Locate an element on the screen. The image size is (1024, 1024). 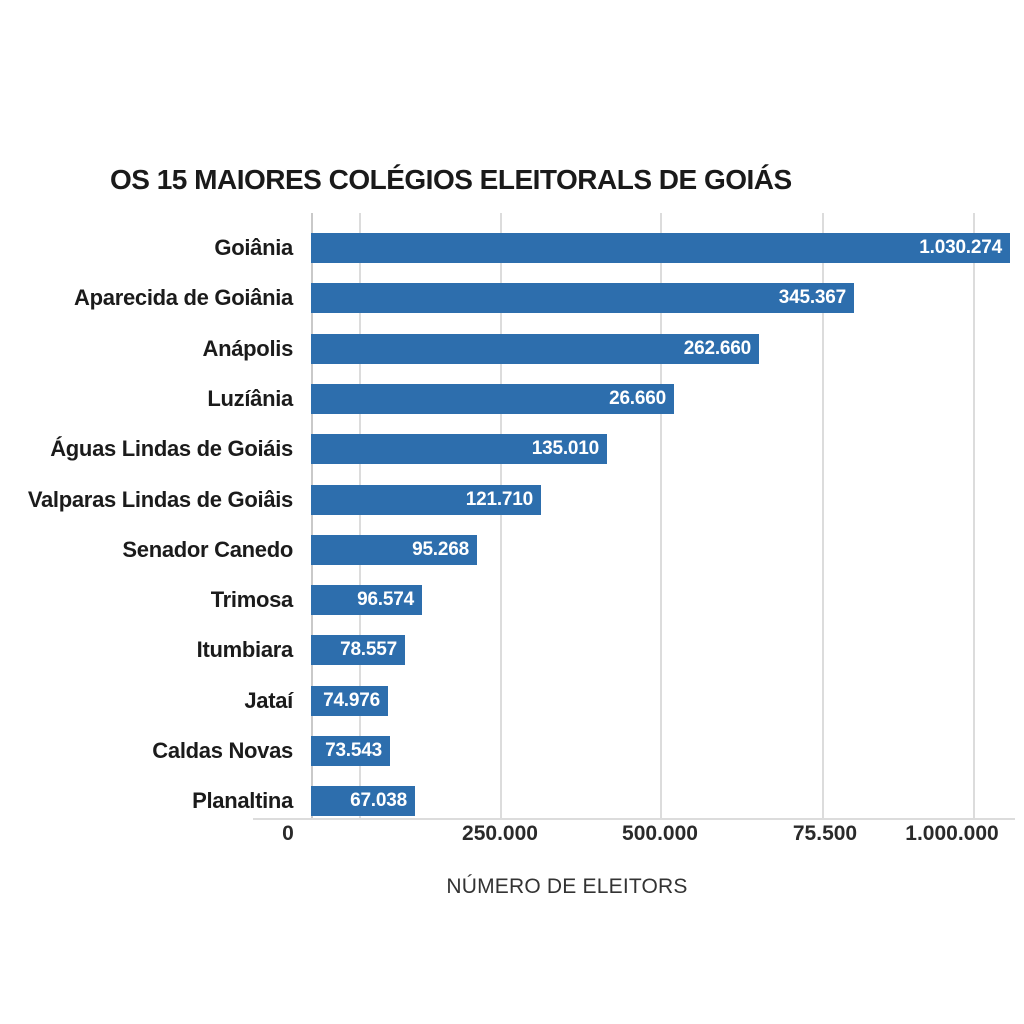
bar-row: Aparecida de Goiânia 345.367 is located at coordinates (512, 298).